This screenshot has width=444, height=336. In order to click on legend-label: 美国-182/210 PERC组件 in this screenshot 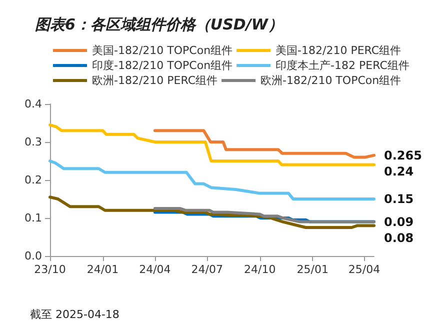, I will do `click(339, 50)`.